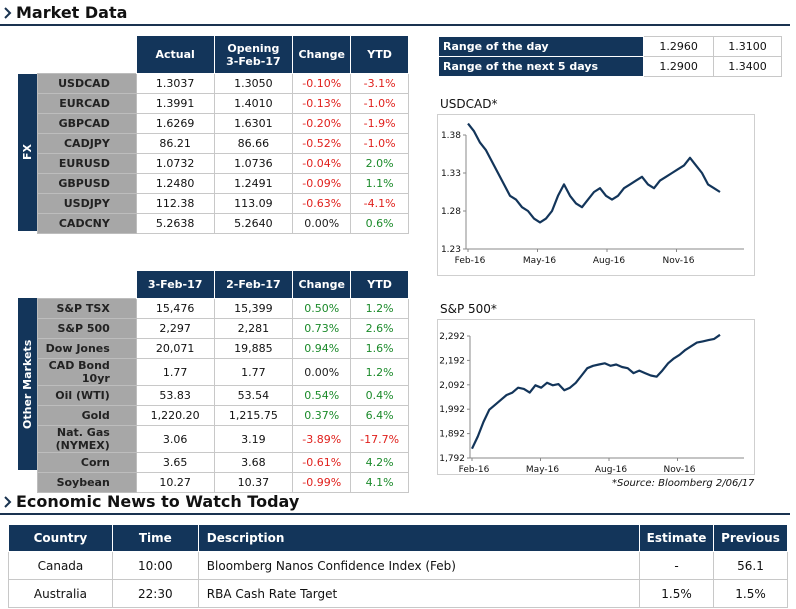 The height and width of the screenshot is (609, 796). Describe the element at coordinates (379, 415) in the screenshot. I see `market-ytd: 6.4%` at that location.